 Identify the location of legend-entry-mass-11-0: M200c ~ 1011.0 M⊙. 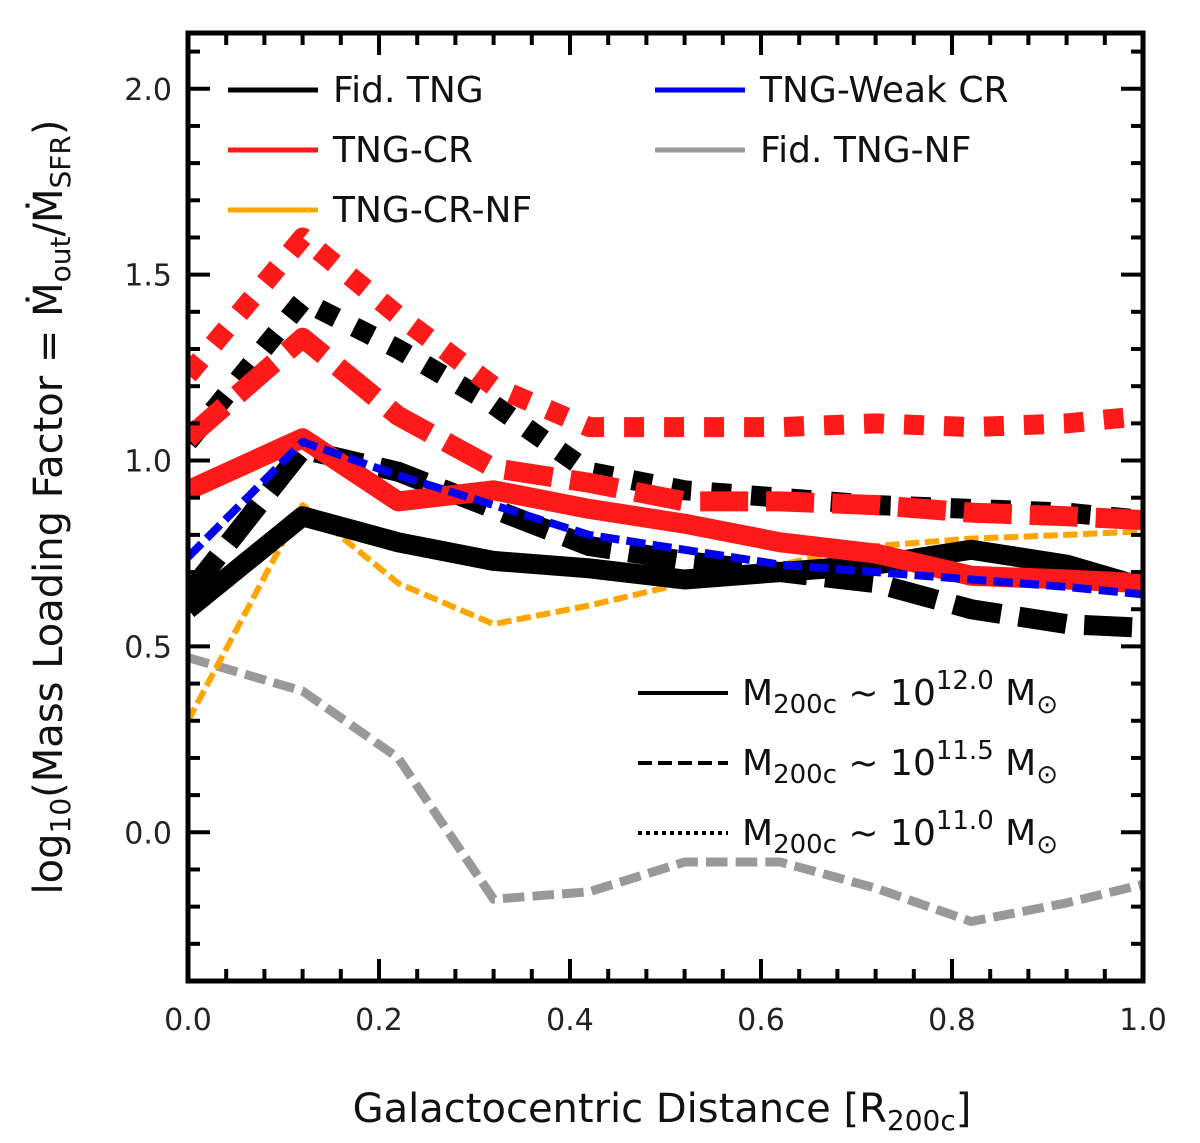
(848, 833).